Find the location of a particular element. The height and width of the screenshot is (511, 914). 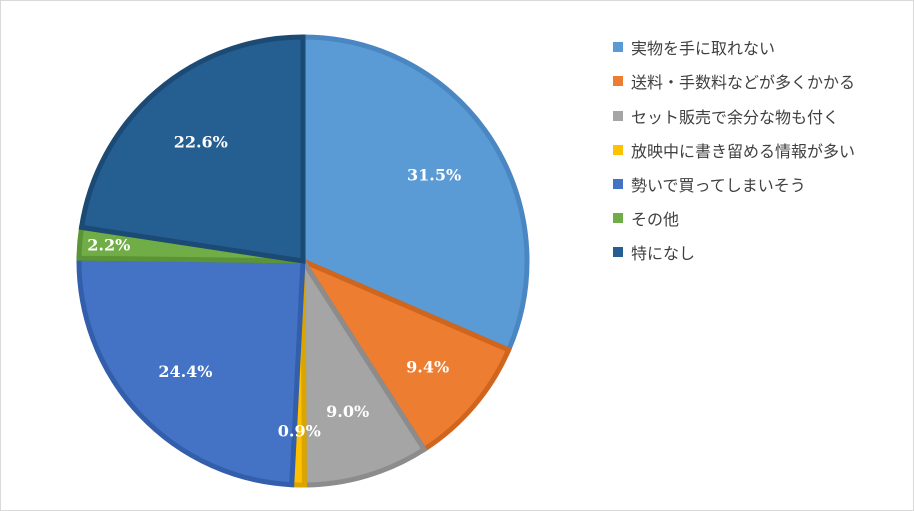

legend-item-6: その他 is located at coordinates (734, 218).